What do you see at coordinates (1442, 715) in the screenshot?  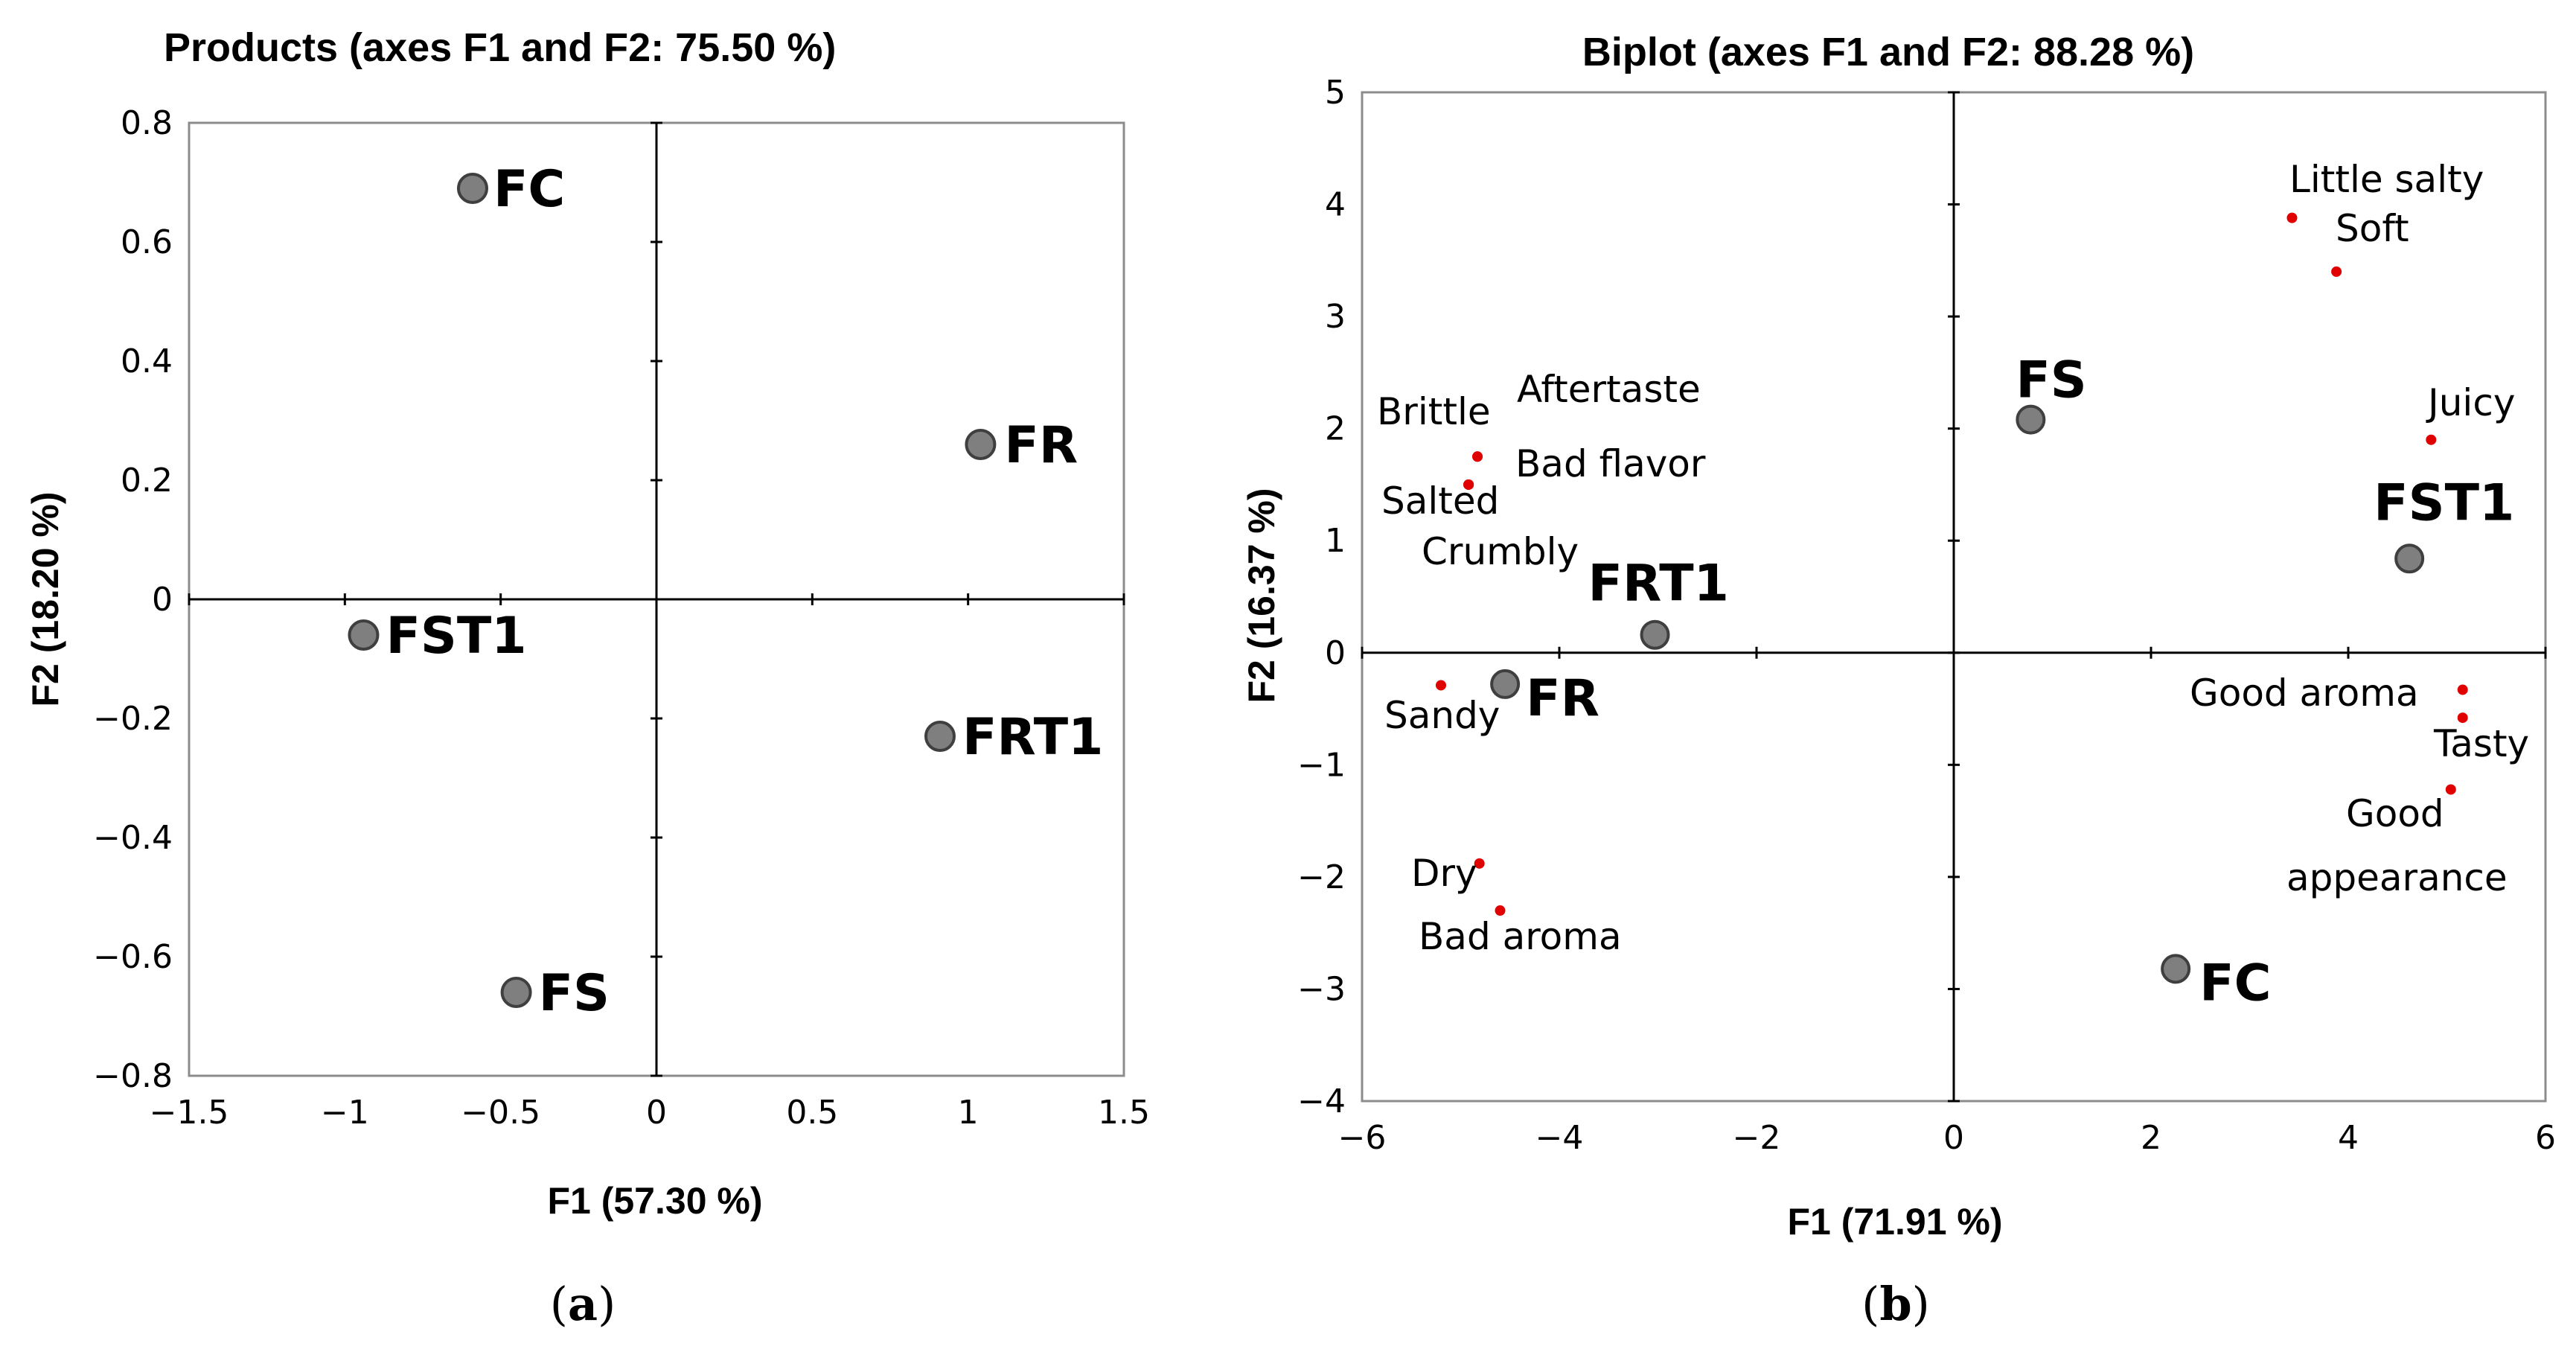 I see `variable-label: Sandy` at bounding box center [1442, 715].